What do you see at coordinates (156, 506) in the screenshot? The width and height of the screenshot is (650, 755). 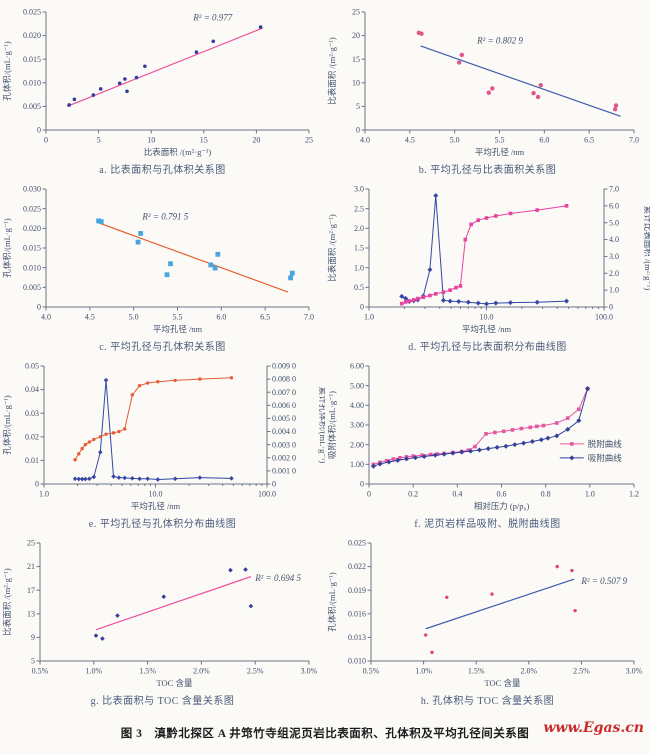 I see `x-axis-label: 平均孔径 /nm` at bounding box center [156, 506].